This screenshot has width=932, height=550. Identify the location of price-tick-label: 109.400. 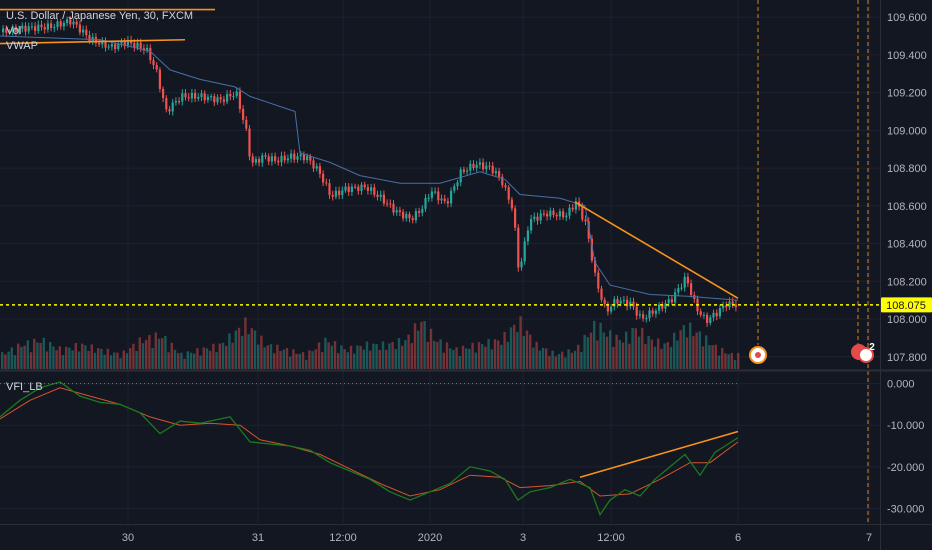
(907, 56).